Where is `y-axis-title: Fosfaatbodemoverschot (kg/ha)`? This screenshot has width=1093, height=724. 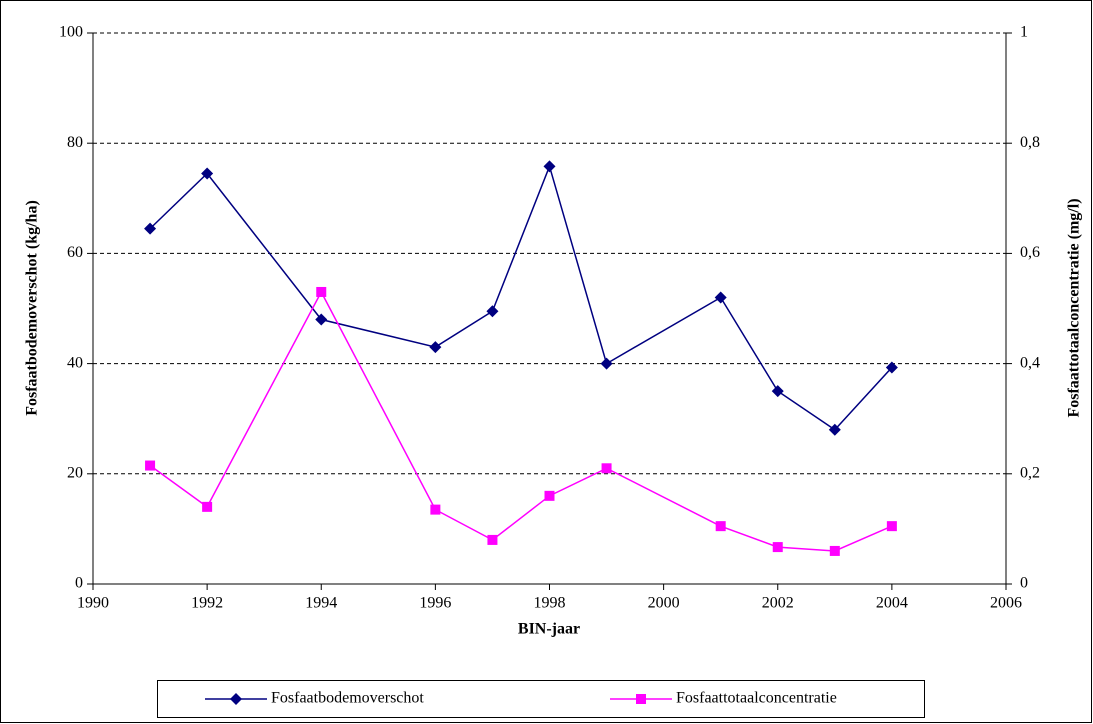 y-axis-title: Fosfaatbodemoverschot (kg/ha) is located at coordinates (32, 308).